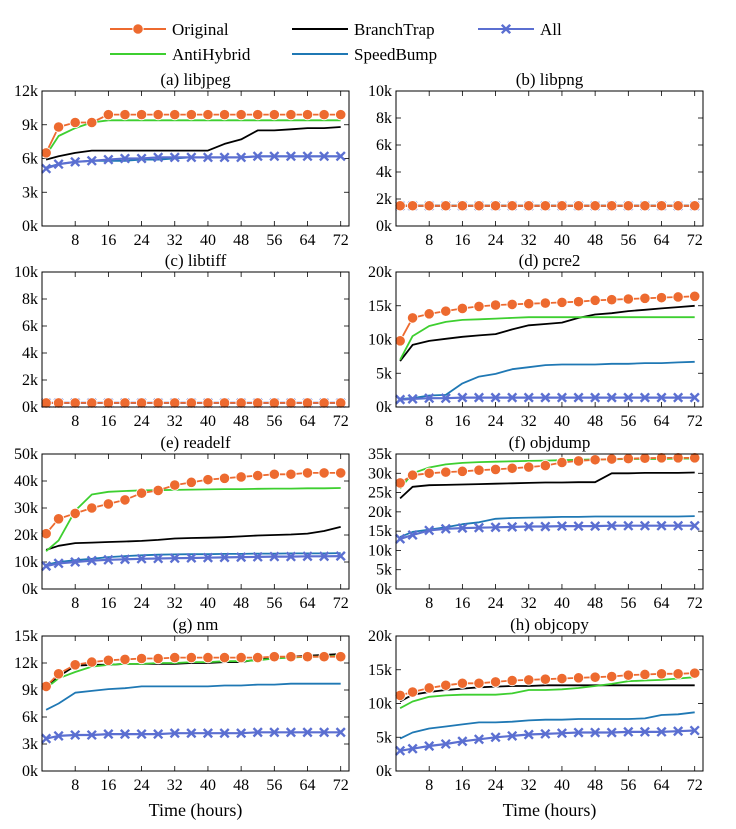 The image size is (736, 829). I want to click on x-tick-label: 48, so click(595, 785).